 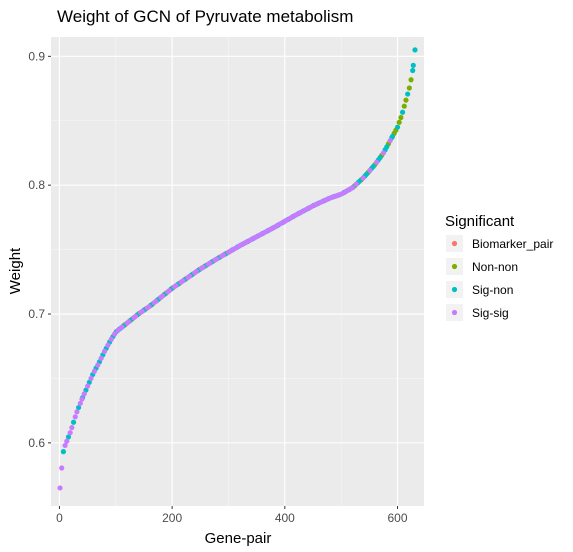 What do you see at coordinates (232, 515) in the screenshot?
I see `x-axis-ticks: 0 200 400 600` at bounding box center [232, 515].